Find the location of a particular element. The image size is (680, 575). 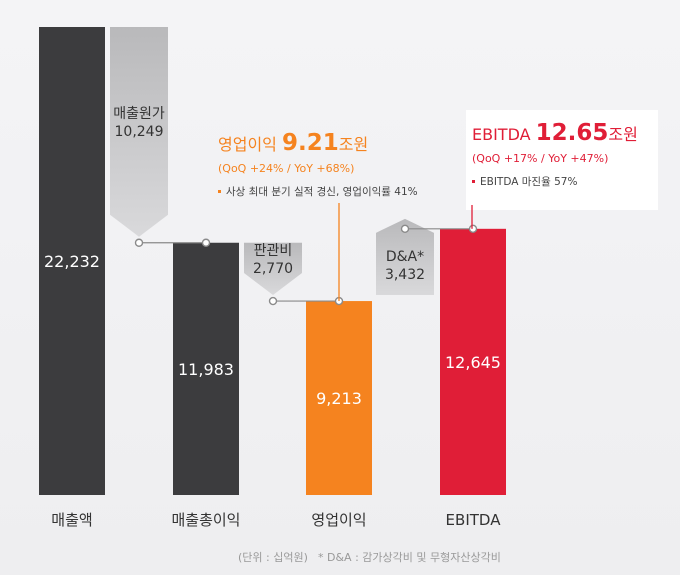

step-value-label-2: 2,770 is located at coordinates (273, 269).